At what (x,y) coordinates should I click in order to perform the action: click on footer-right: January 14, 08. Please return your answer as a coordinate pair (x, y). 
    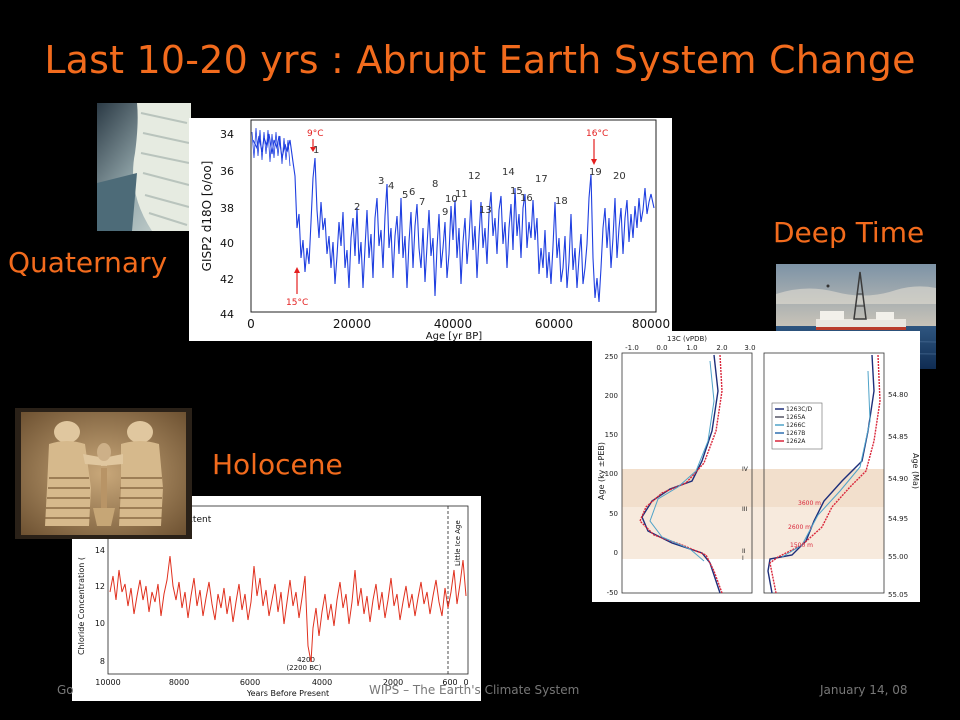
    Looking at the image, I should click on (864, 690).